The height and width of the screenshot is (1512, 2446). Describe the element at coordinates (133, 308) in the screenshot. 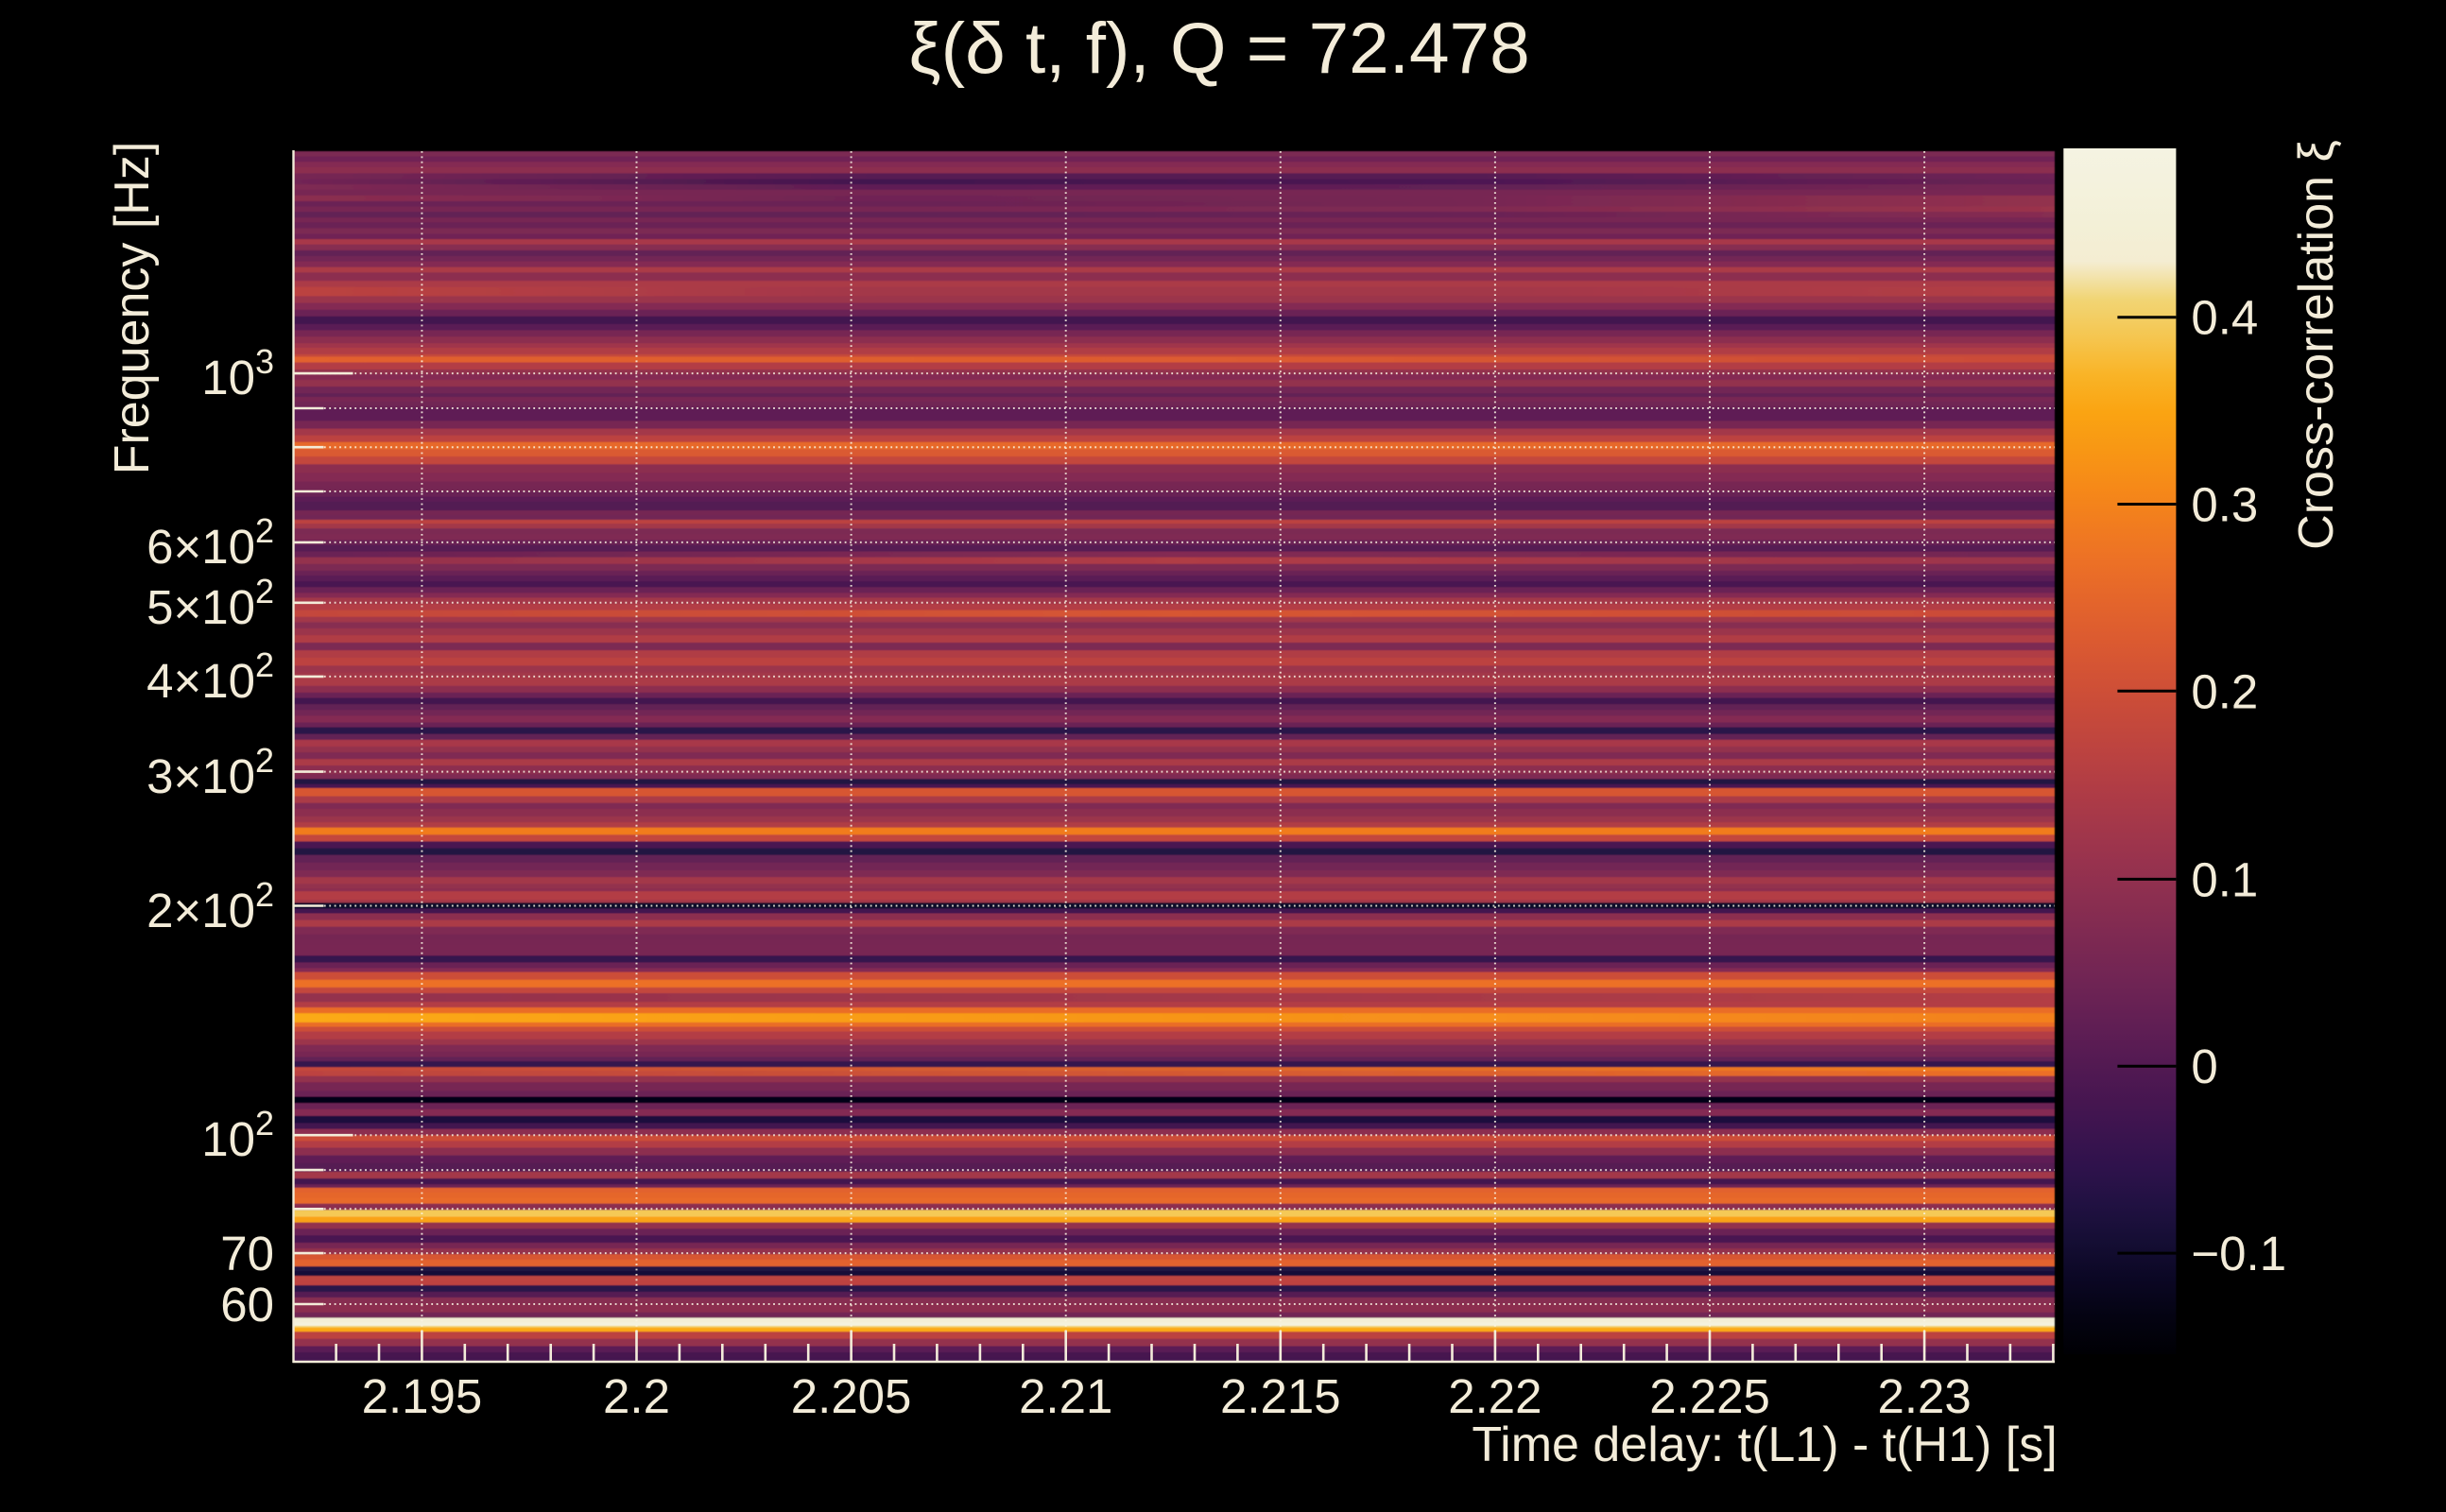

I see `svg-text: Frequency [Hz]` at that location.